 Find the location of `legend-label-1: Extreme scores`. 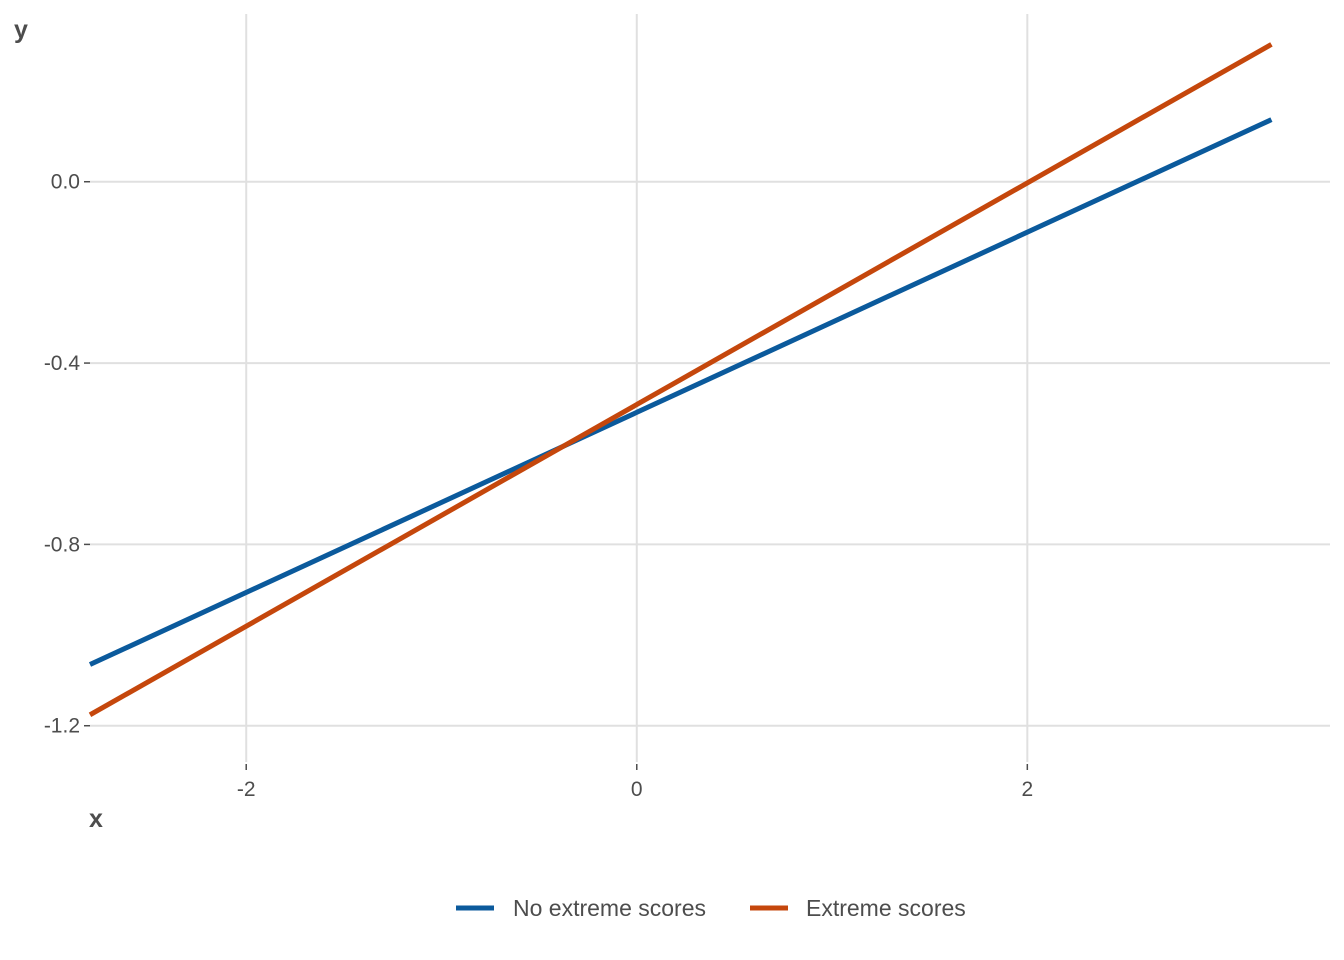

legend-label-1: Extreme scores is located at coordinates (886, 908).